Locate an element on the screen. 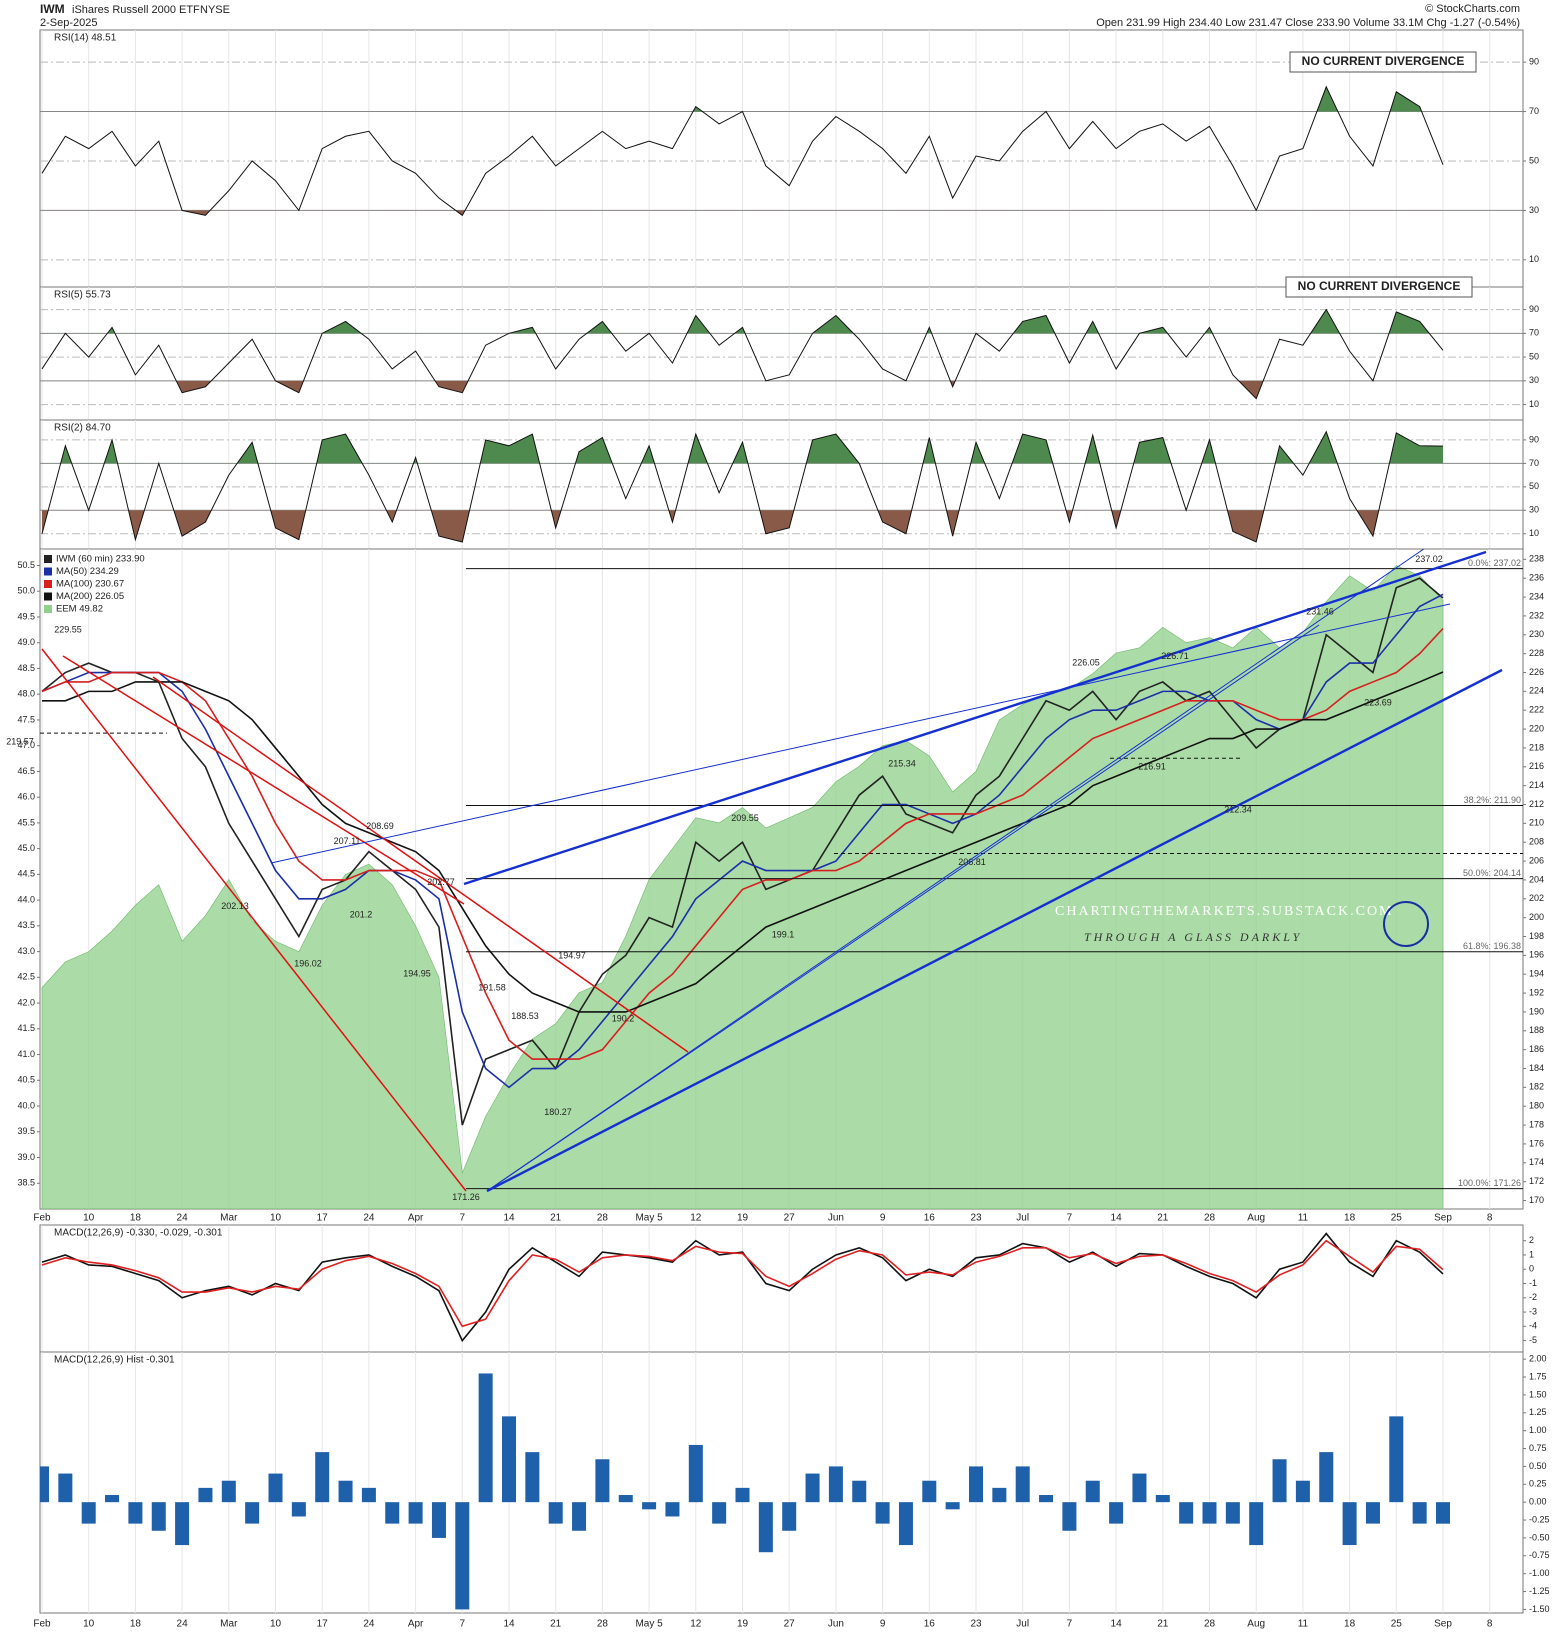 The height and width of the screenshot is (1639, 1565). y-tick-label: 172 is located at coordinates (1536, 1181).